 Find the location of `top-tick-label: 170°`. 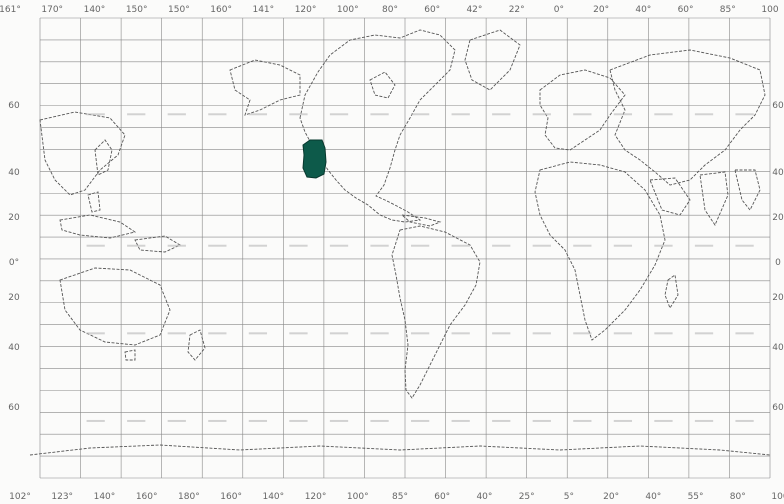

top-tick-label: 170° is located at coordinates (52, 10).